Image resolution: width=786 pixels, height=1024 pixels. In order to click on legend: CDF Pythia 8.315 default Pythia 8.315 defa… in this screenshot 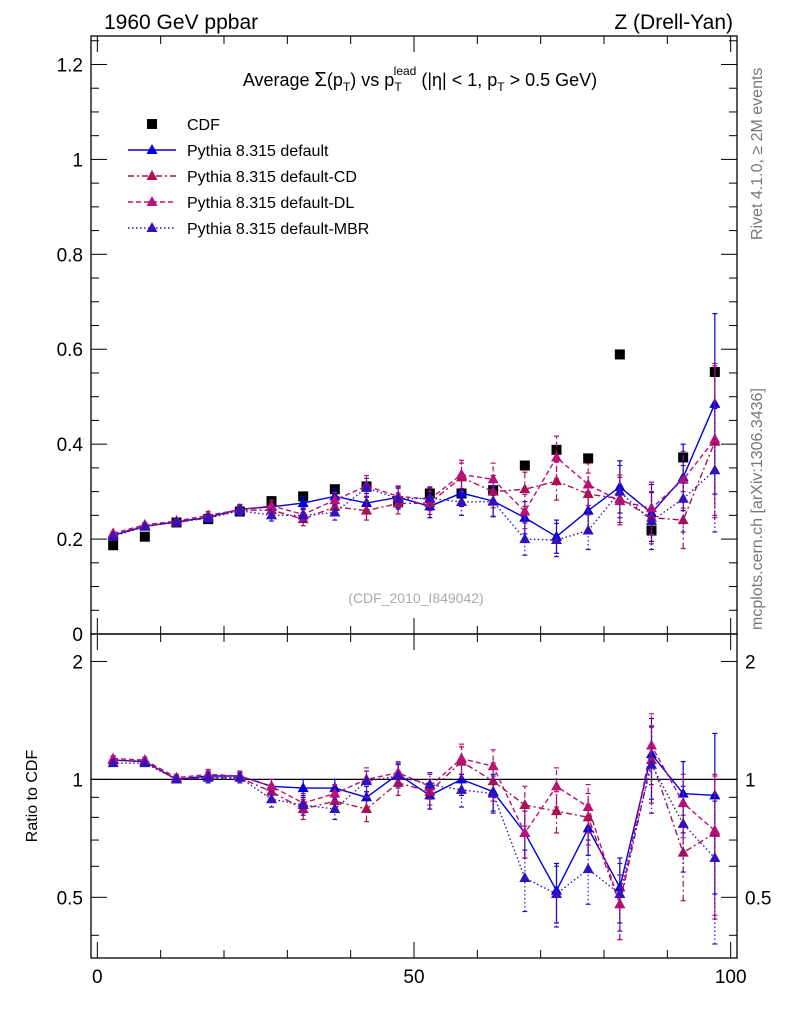, I will do `click(248, 177)`.